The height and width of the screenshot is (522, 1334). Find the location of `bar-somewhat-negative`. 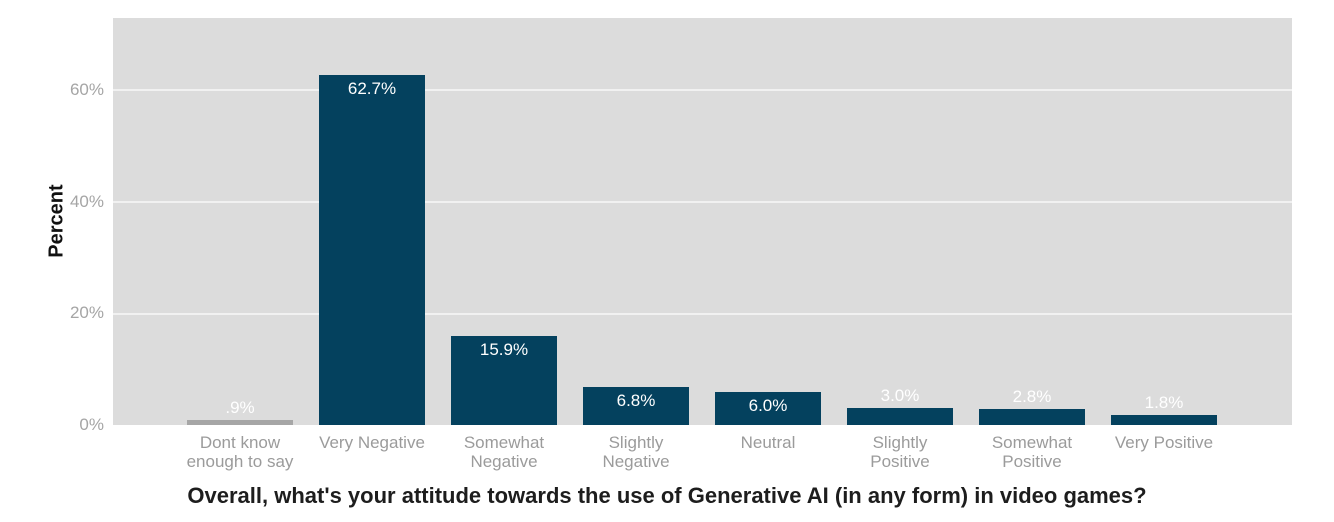

bar-somewhat-negative is located at coordinates (504, 380).